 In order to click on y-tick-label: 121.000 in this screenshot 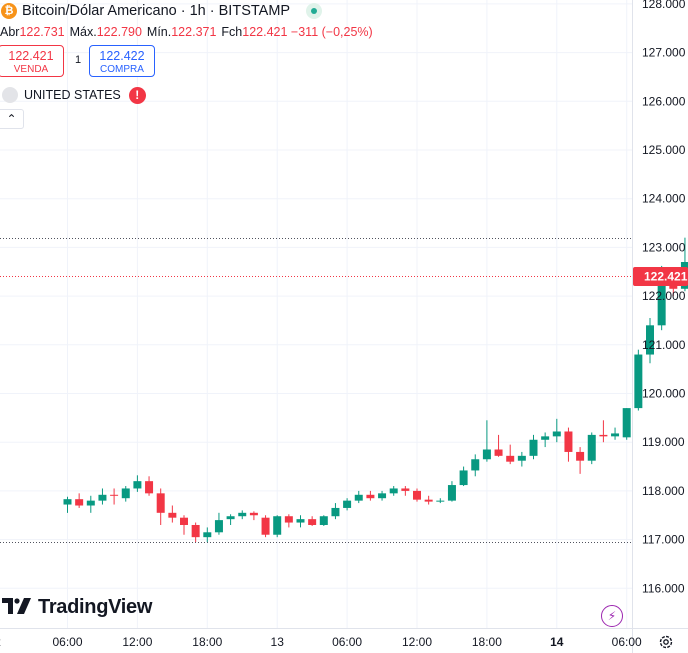, I will do `click(664, 345)`.